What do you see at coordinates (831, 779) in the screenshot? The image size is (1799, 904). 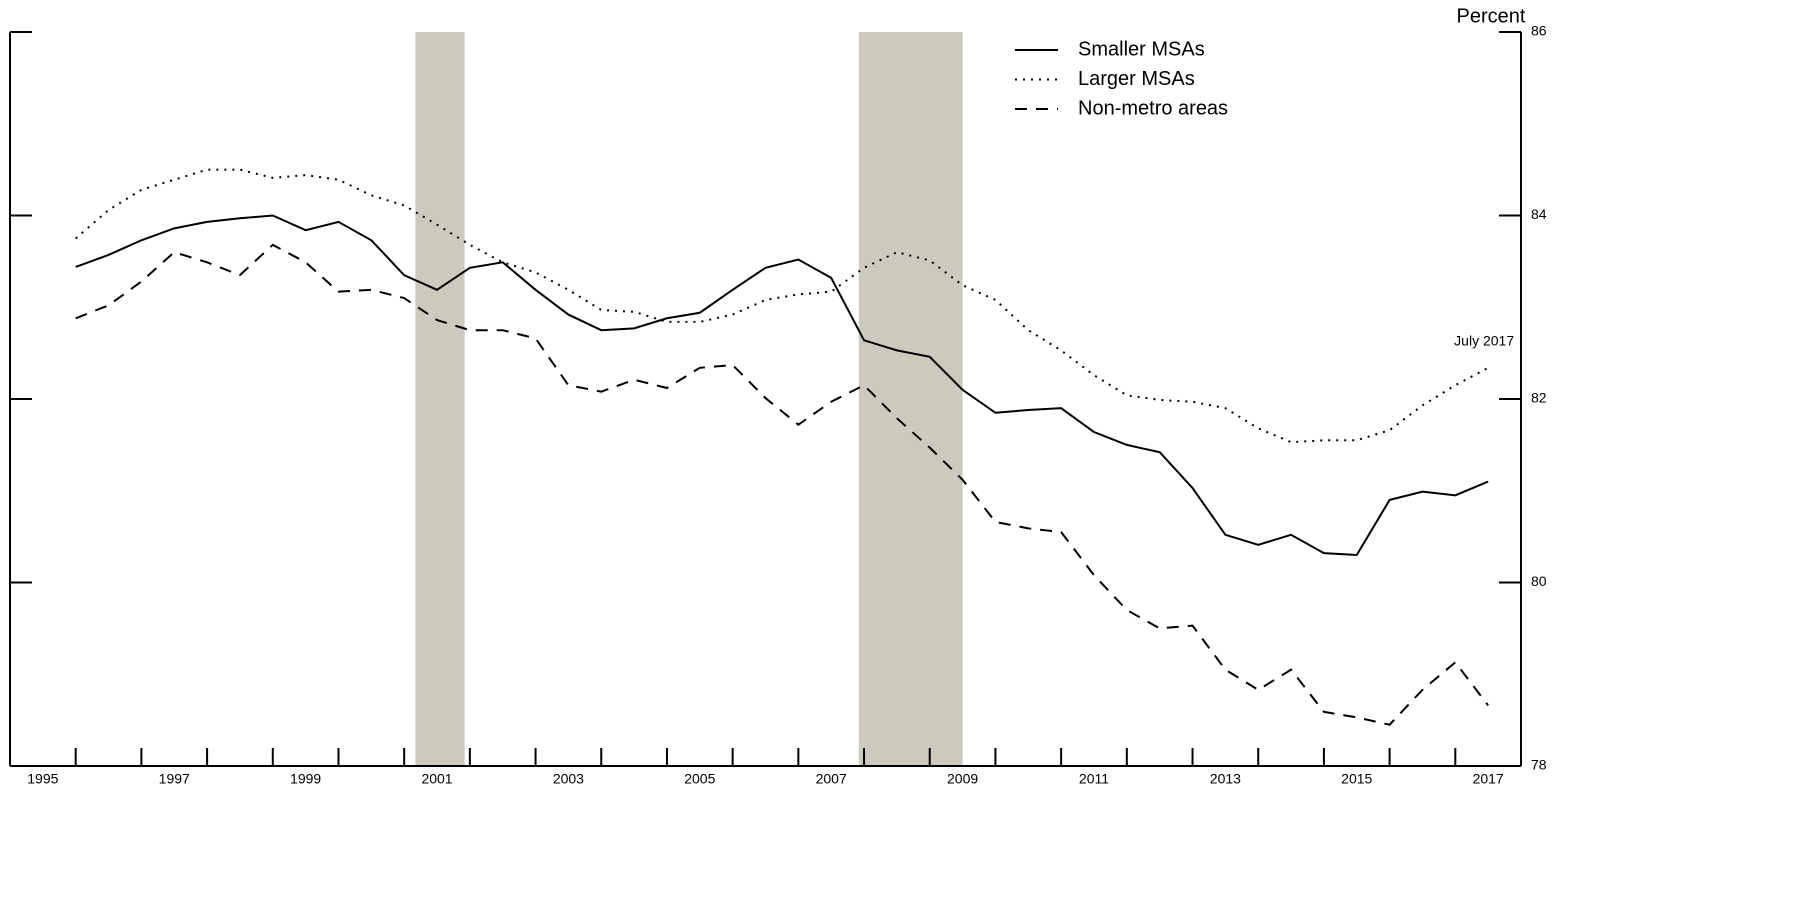 I see `x-tick-label: 2007` at bounding box center [831, 779].